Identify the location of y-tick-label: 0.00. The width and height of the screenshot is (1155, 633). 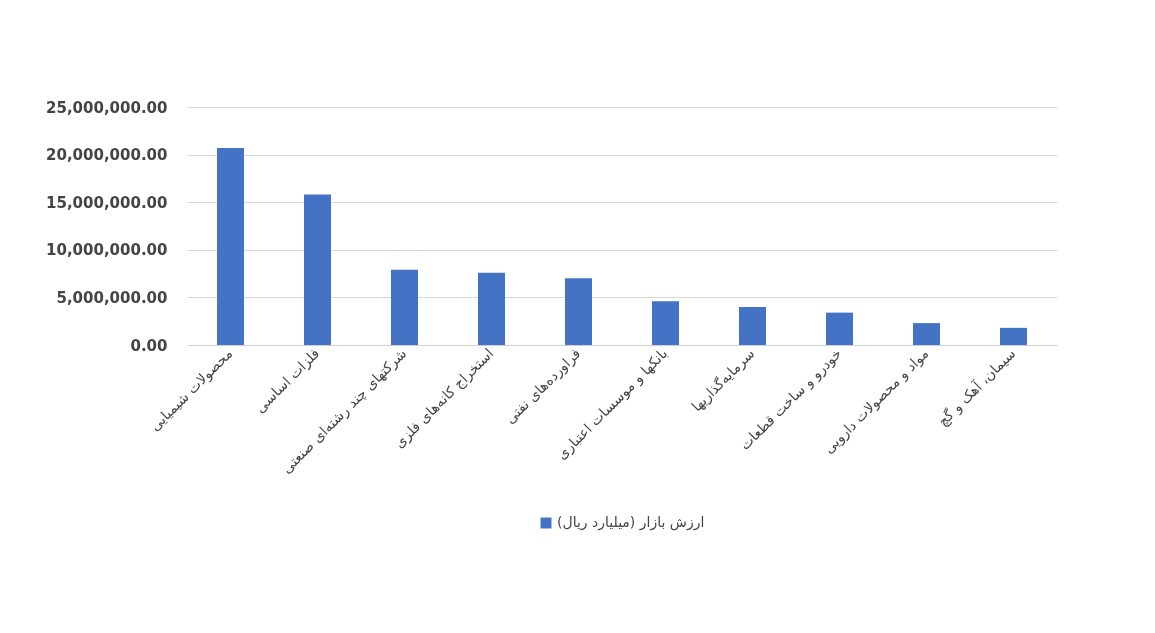
(149, 345).